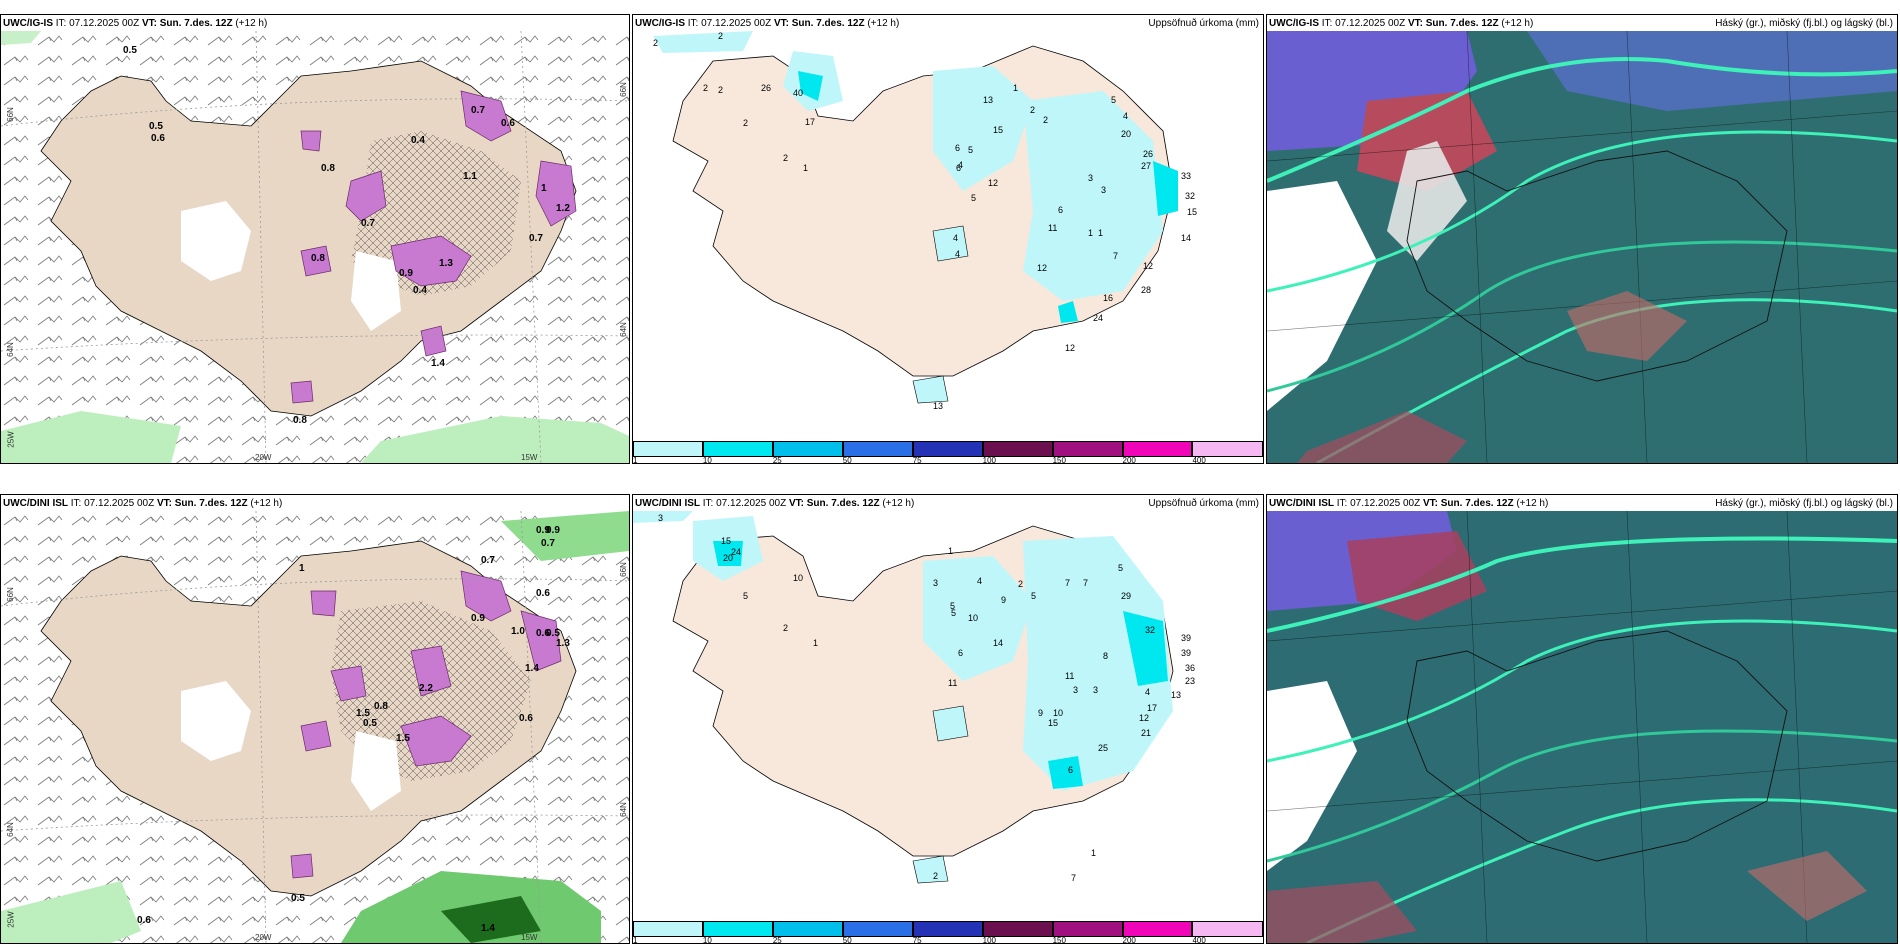  I want to click on svg-text: 36, so click(1190, 668).